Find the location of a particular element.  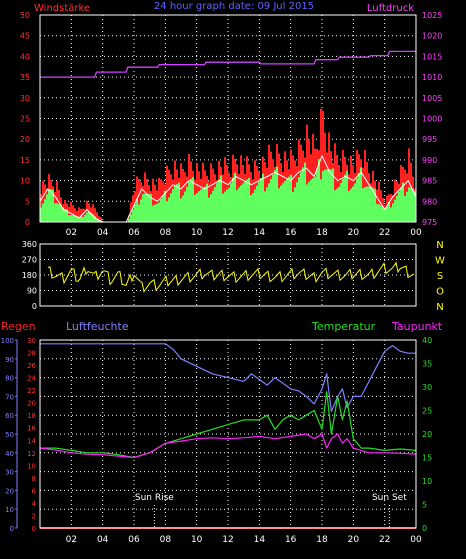

compass-label: S is located at coordinates (440, 276).